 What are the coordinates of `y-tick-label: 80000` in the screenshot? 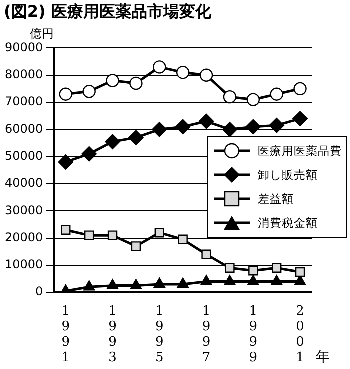 It's located at (24, 74).